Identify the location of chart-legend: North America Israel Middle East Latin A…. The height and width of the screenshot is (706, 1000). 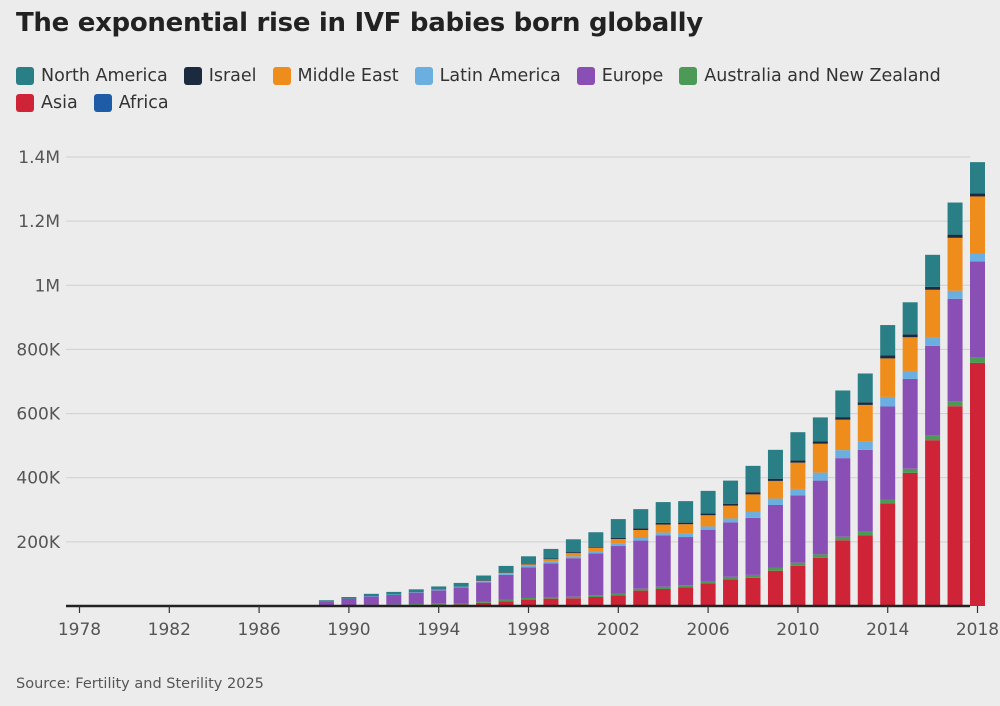
(496, 89).